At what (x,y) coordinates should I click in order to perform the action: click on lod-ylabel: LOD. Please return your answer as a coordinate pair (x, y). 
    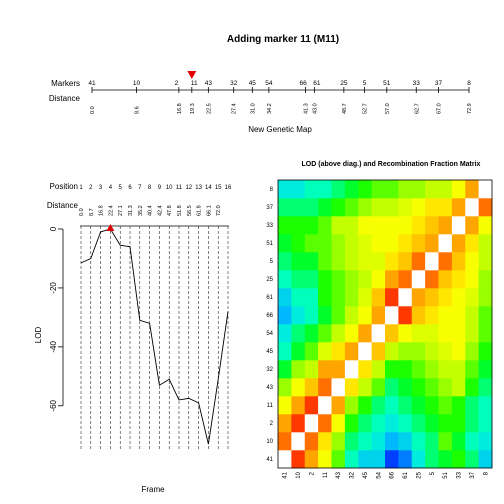
    Looking at the image, I should click on (38, 335).